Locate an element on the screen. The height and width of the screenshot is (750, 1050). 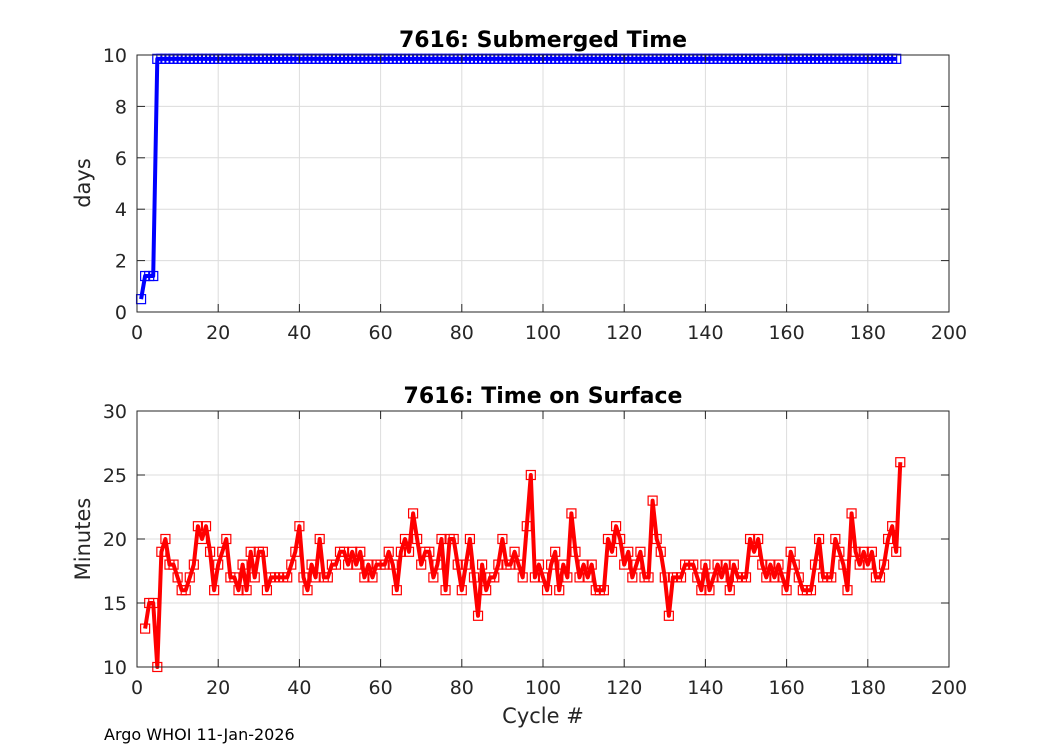
x-tick-label: 0 is located at coordinates (137, 688).